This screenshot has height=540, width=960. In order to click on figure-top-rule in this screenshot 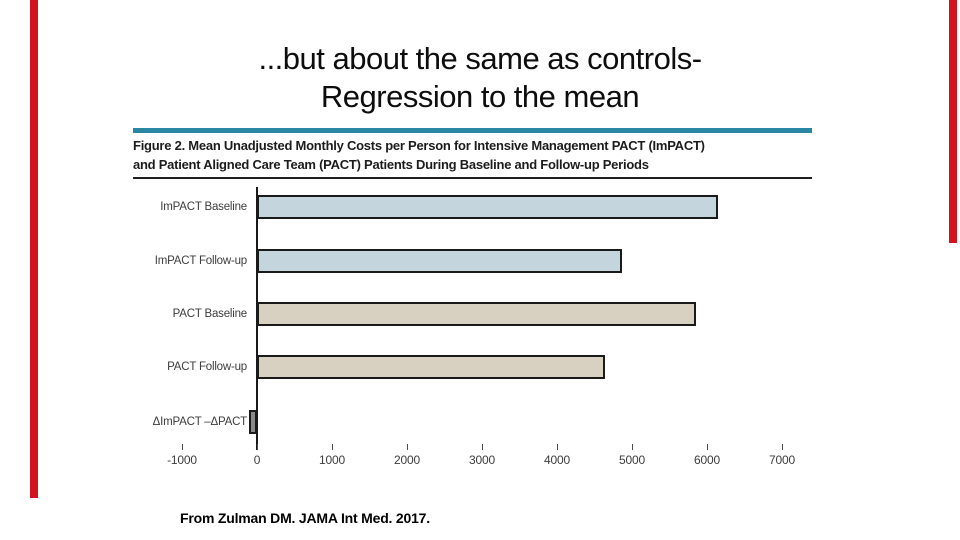, I will do `click(472, 130)`.